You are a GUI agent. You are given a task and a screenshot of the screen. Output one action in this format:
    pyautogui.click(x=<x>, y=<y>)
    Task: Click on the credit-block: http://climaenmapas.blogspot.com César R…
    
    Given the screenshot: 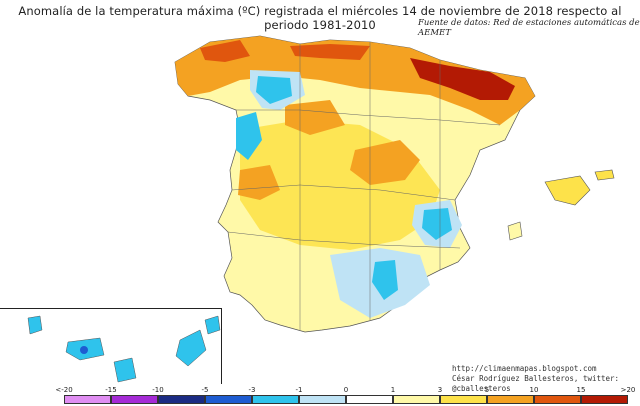 What is the action you would take?
    pyautogui.click(x=546, y=379)
    